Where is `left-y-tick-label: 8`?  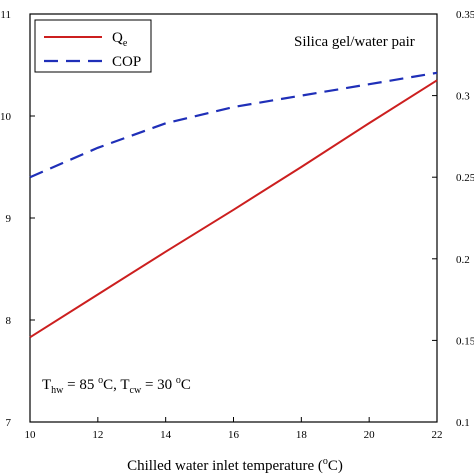
left-y-tick-label: 8 is located at coordinates (9, 321).